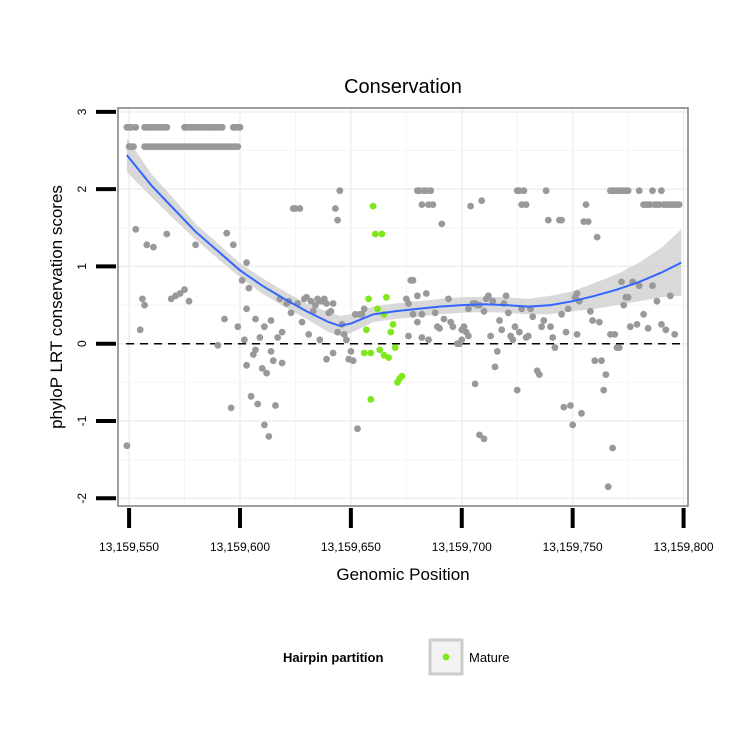 The width and height of the screenshot is (750, 750). Describe the element at coordinates (333, 657) in the screenshot. I see `legend-title: Hairpin partition` at that location.